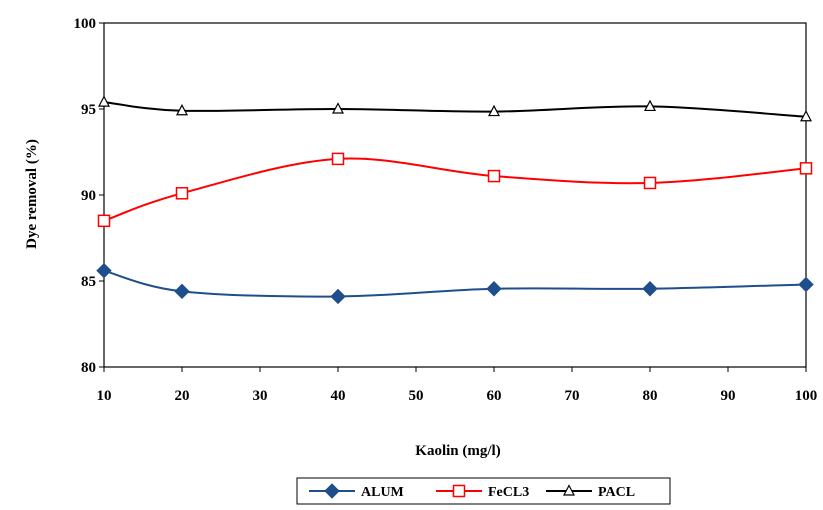 This screenshot has height=510, width=823. I want to click on series-line-pacl, so click(455, 109).